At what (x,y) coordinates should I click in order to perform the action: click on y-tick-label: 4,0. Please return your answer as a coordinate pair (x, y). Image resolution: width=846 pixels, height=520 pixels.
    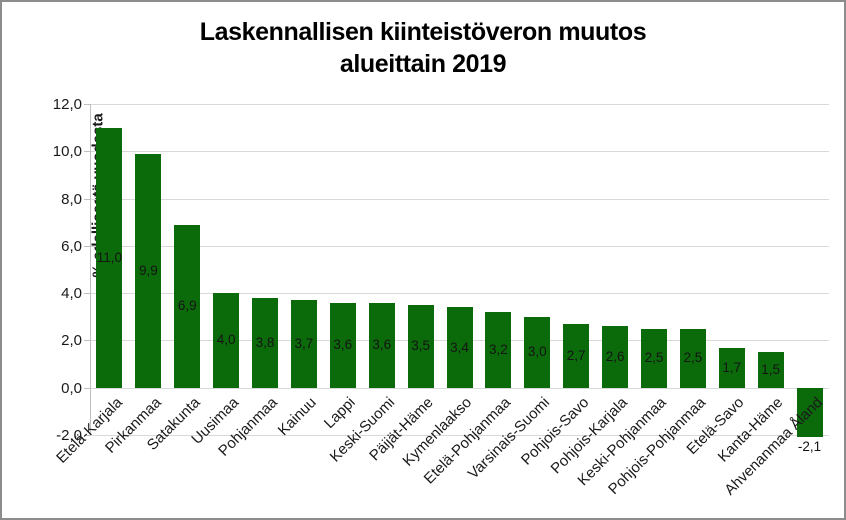
    Looking at the image, I should click on (71, 294).